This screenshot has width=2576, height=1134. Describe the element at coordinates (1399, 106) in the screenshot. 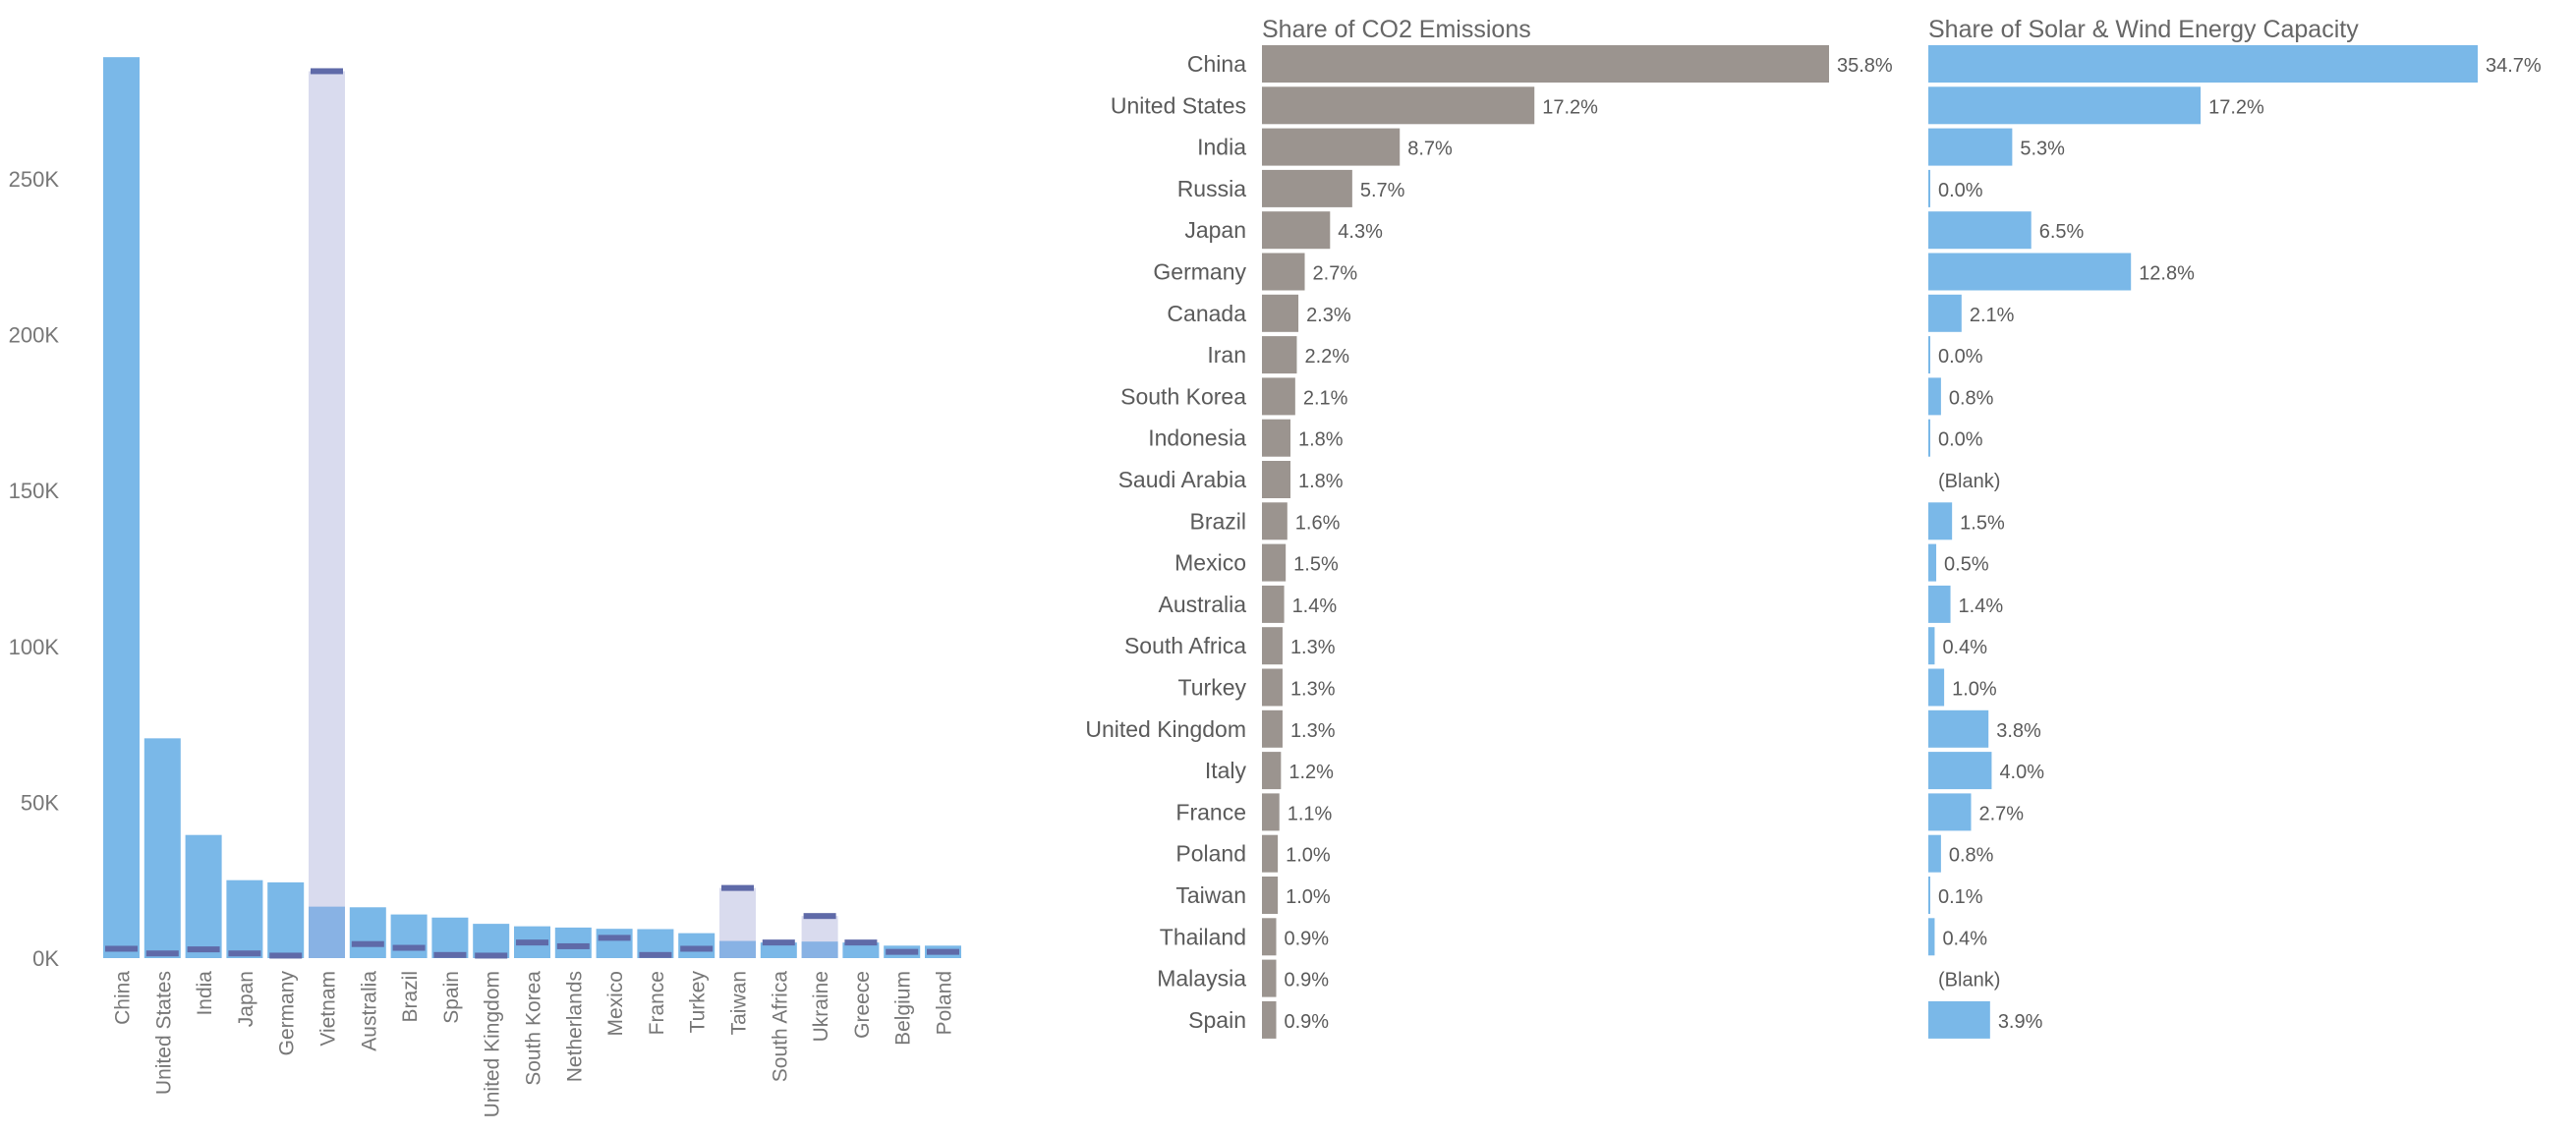

I see `co2-bar-united-states` at that location.